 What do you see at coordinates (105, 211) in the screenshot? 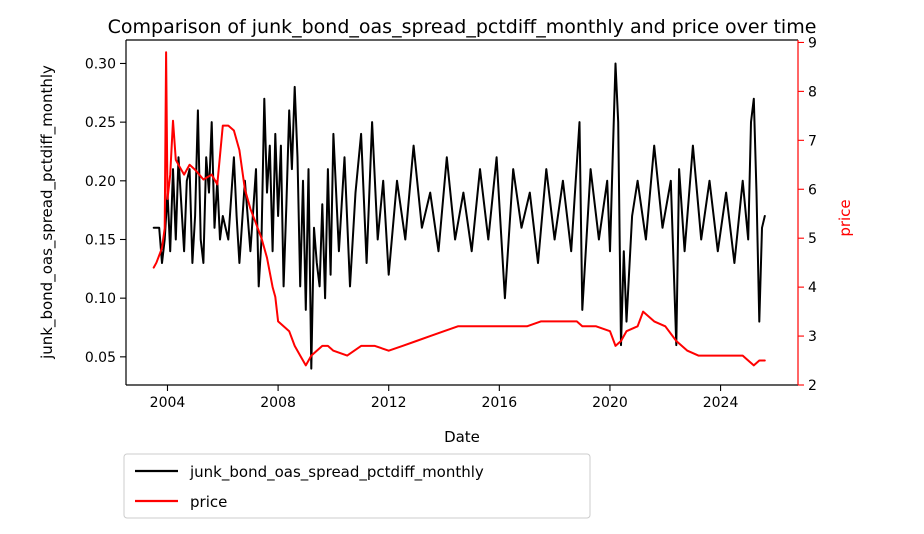
I see `left-y-axis-ticks: 0.05 0.10 0.15 0.20 0.25 0.30` at bounding box center [105, 211].